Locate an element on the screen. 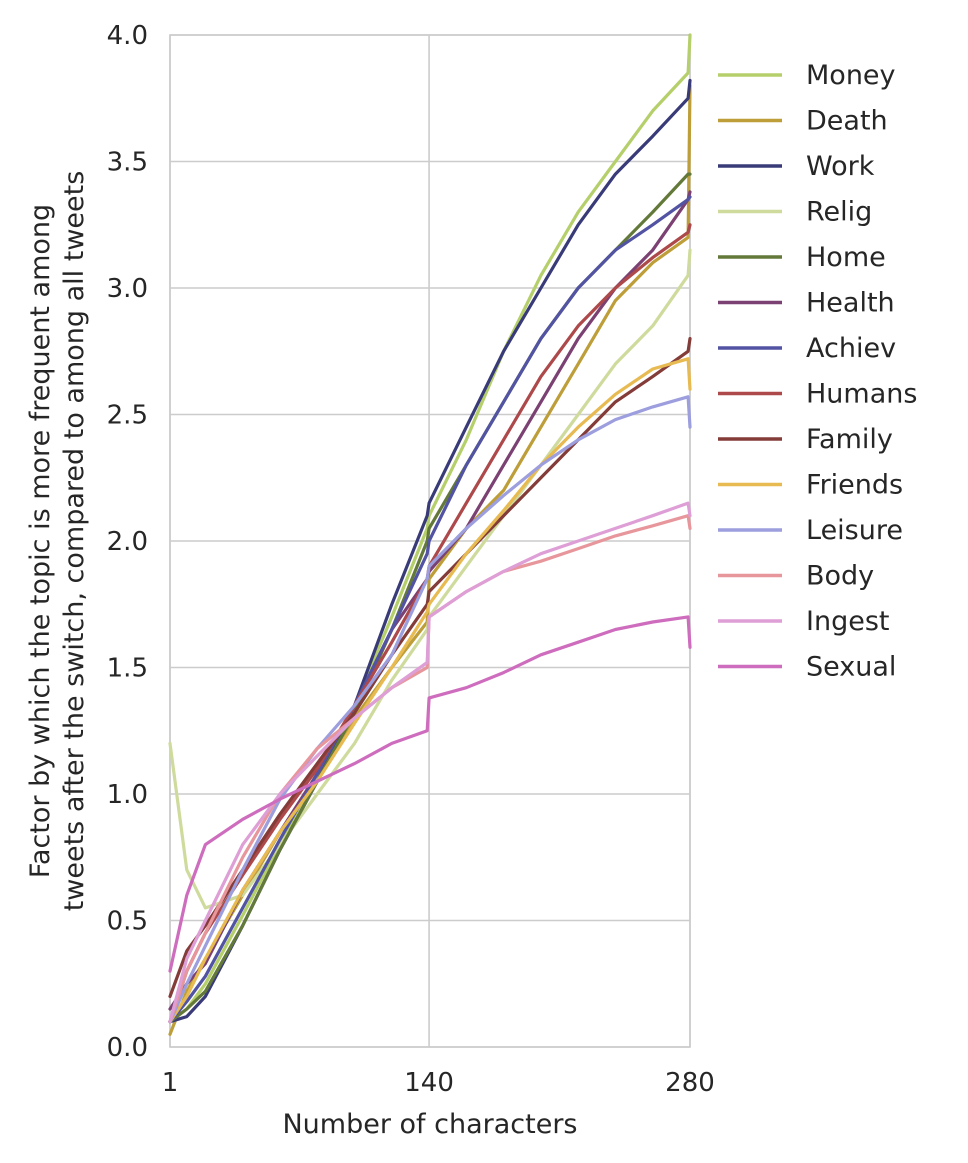 The width and height of the screenshot is (968, 1163). legend-label: Family is located at coordinates (849, 439).